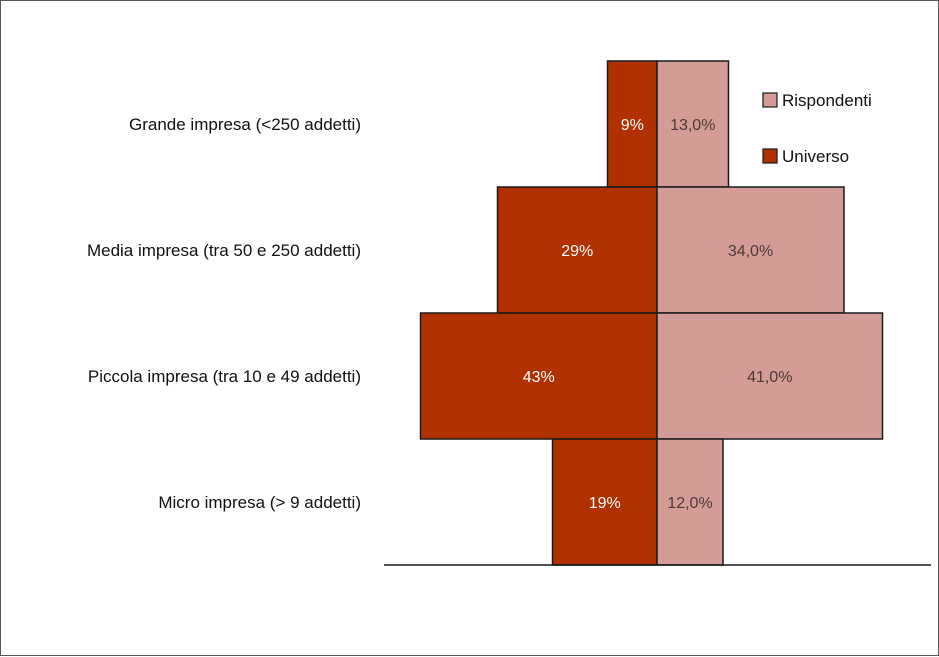  What do you see at coordinates (827, 100) in the screenshot?
I see `legend-label-rispondenti: Rispondenti` at bounding box center [827, 100].